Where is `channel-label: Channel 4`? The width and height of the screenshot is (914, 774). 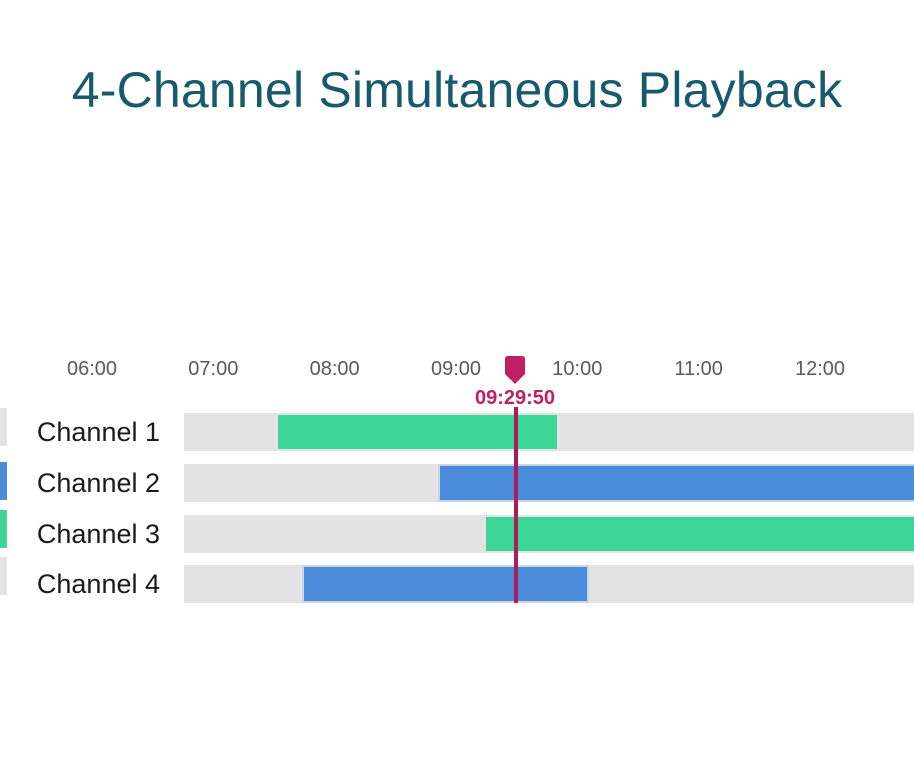
channel-label: Channel 4 is located at coordinates (98, 583).